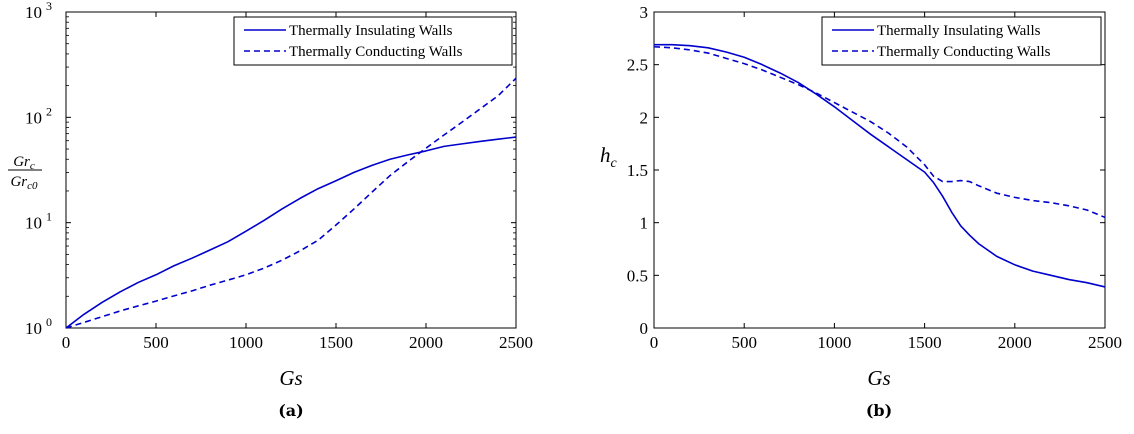 This screenshot has width=1134, height=434. What do you see at coordinates (49, 111) in the screenshot?
I see `y-tick-exponent: 2` at bounding box center [49, 111].